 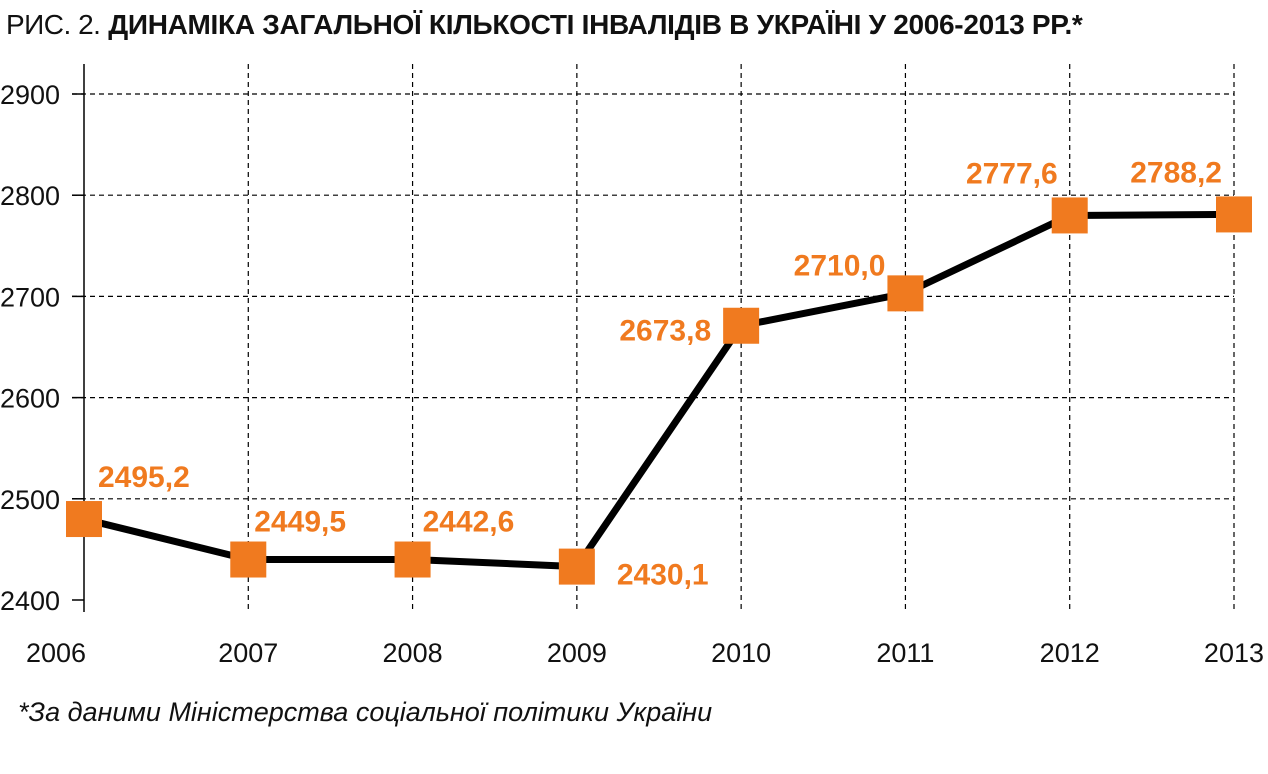 I want to click on data-label-2009: 2430,1, so click(x=663, y=575).